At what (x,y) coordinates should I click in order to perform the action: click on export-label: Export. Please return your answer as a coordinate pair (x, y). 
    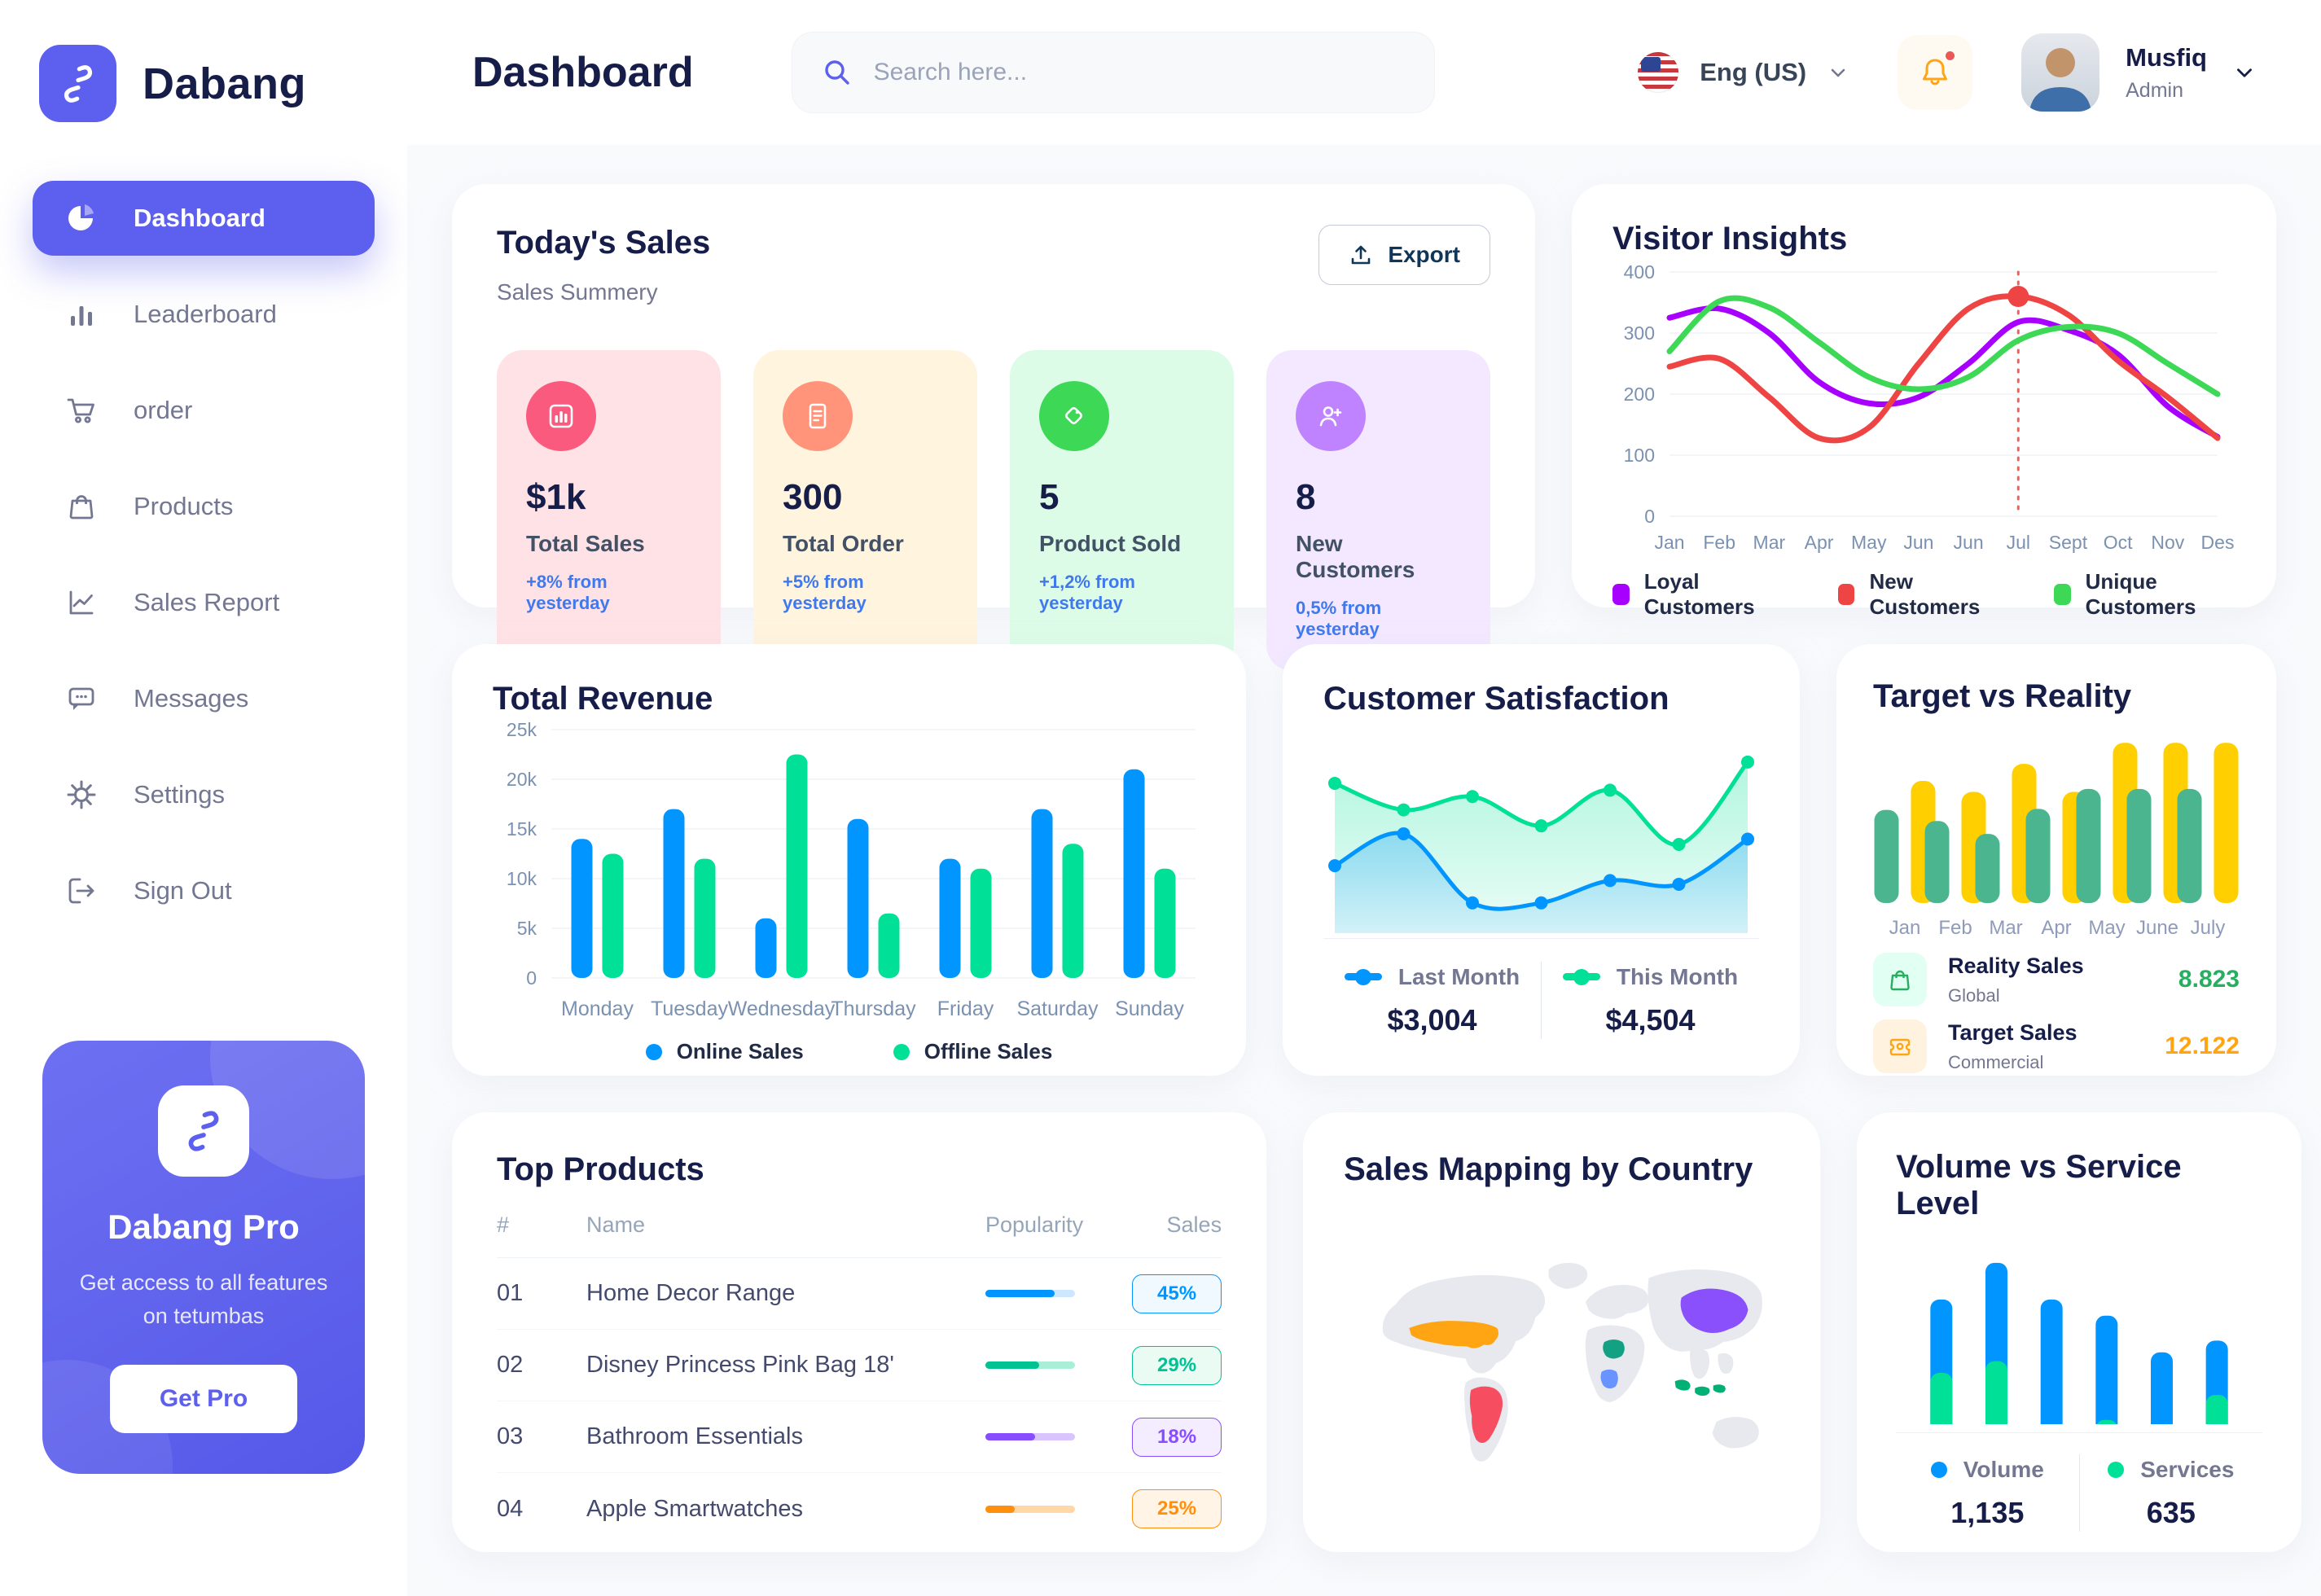
    Looking at the image, I should click on (1424, 254).